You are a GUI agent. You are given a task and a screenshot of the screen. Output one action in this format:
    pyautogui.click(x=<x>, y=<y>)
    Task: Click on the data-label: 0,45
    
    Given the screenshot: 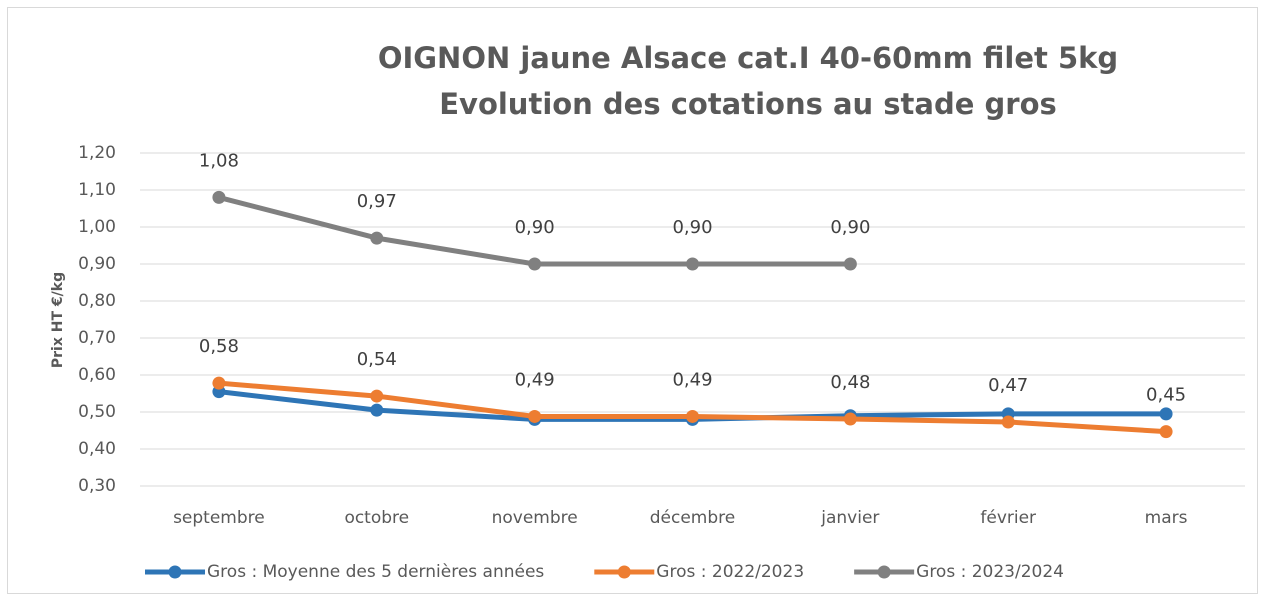 What is the action you would take?
    pyautogui.click(x=1166, y=395)
    